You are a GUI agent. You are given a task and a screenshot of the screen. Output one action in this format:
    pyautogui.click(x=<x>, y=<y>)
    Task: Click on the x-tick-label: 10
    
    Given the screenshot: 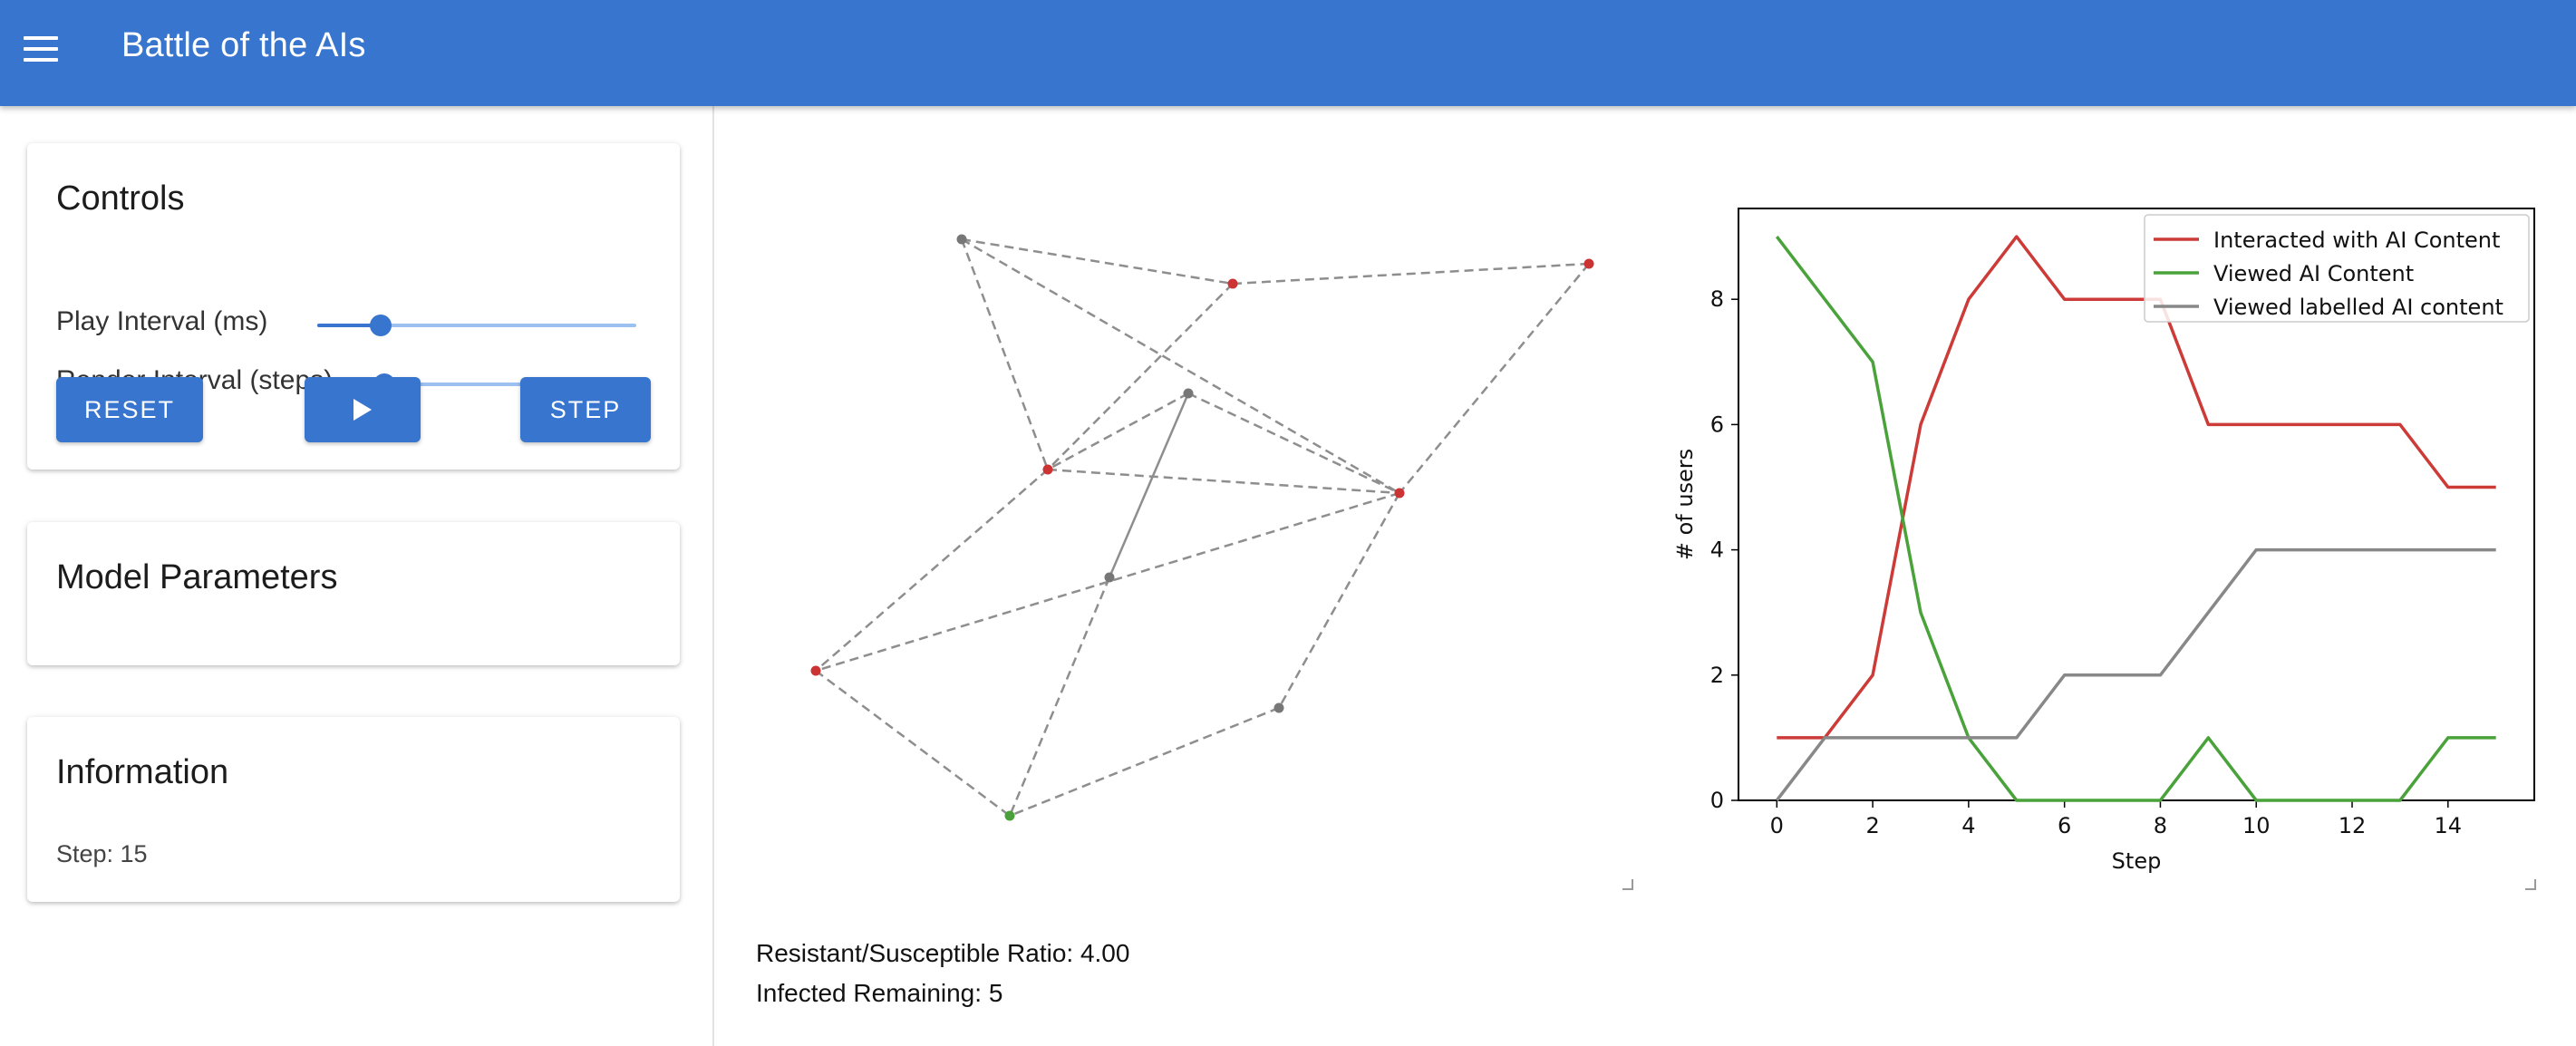 What is the action you would take?
    pyautogui.click(x=2256, y=825)
    